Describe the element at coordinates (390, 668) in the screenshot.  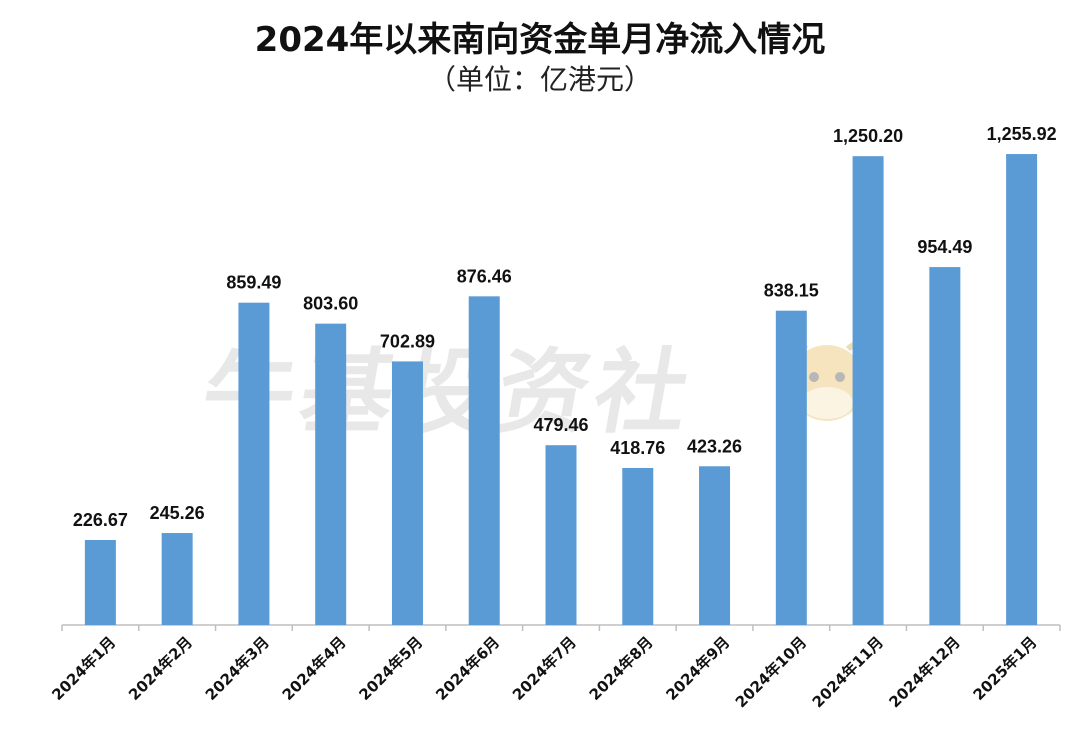
I see `x-tick-label: 2024年5月` at that location.